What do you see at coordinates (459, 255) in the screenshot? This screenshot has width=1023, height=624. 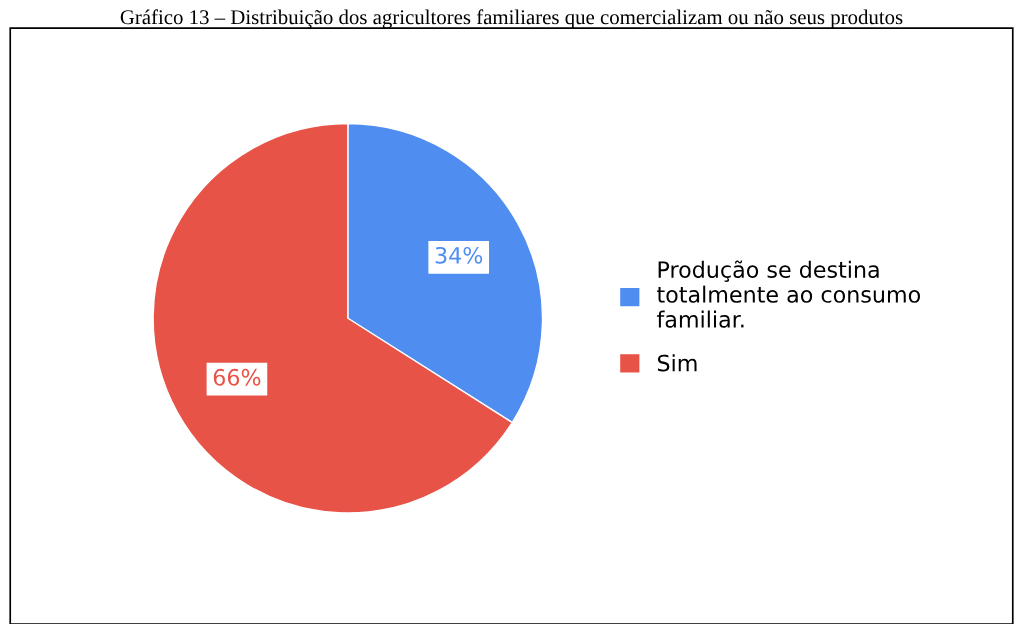 I see `data-label: 34%` at bounding box center [459, 255].